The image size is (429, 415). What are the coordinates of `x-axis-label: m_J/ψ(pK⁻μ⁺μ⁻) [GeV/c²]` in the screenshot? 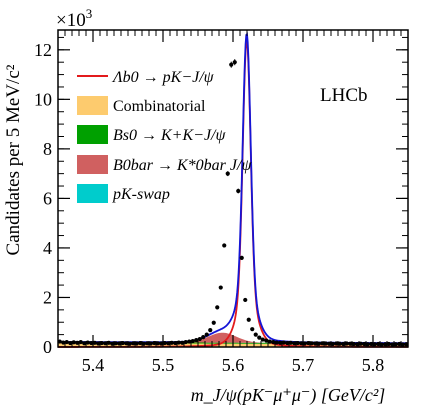 It's located at (288, 395).